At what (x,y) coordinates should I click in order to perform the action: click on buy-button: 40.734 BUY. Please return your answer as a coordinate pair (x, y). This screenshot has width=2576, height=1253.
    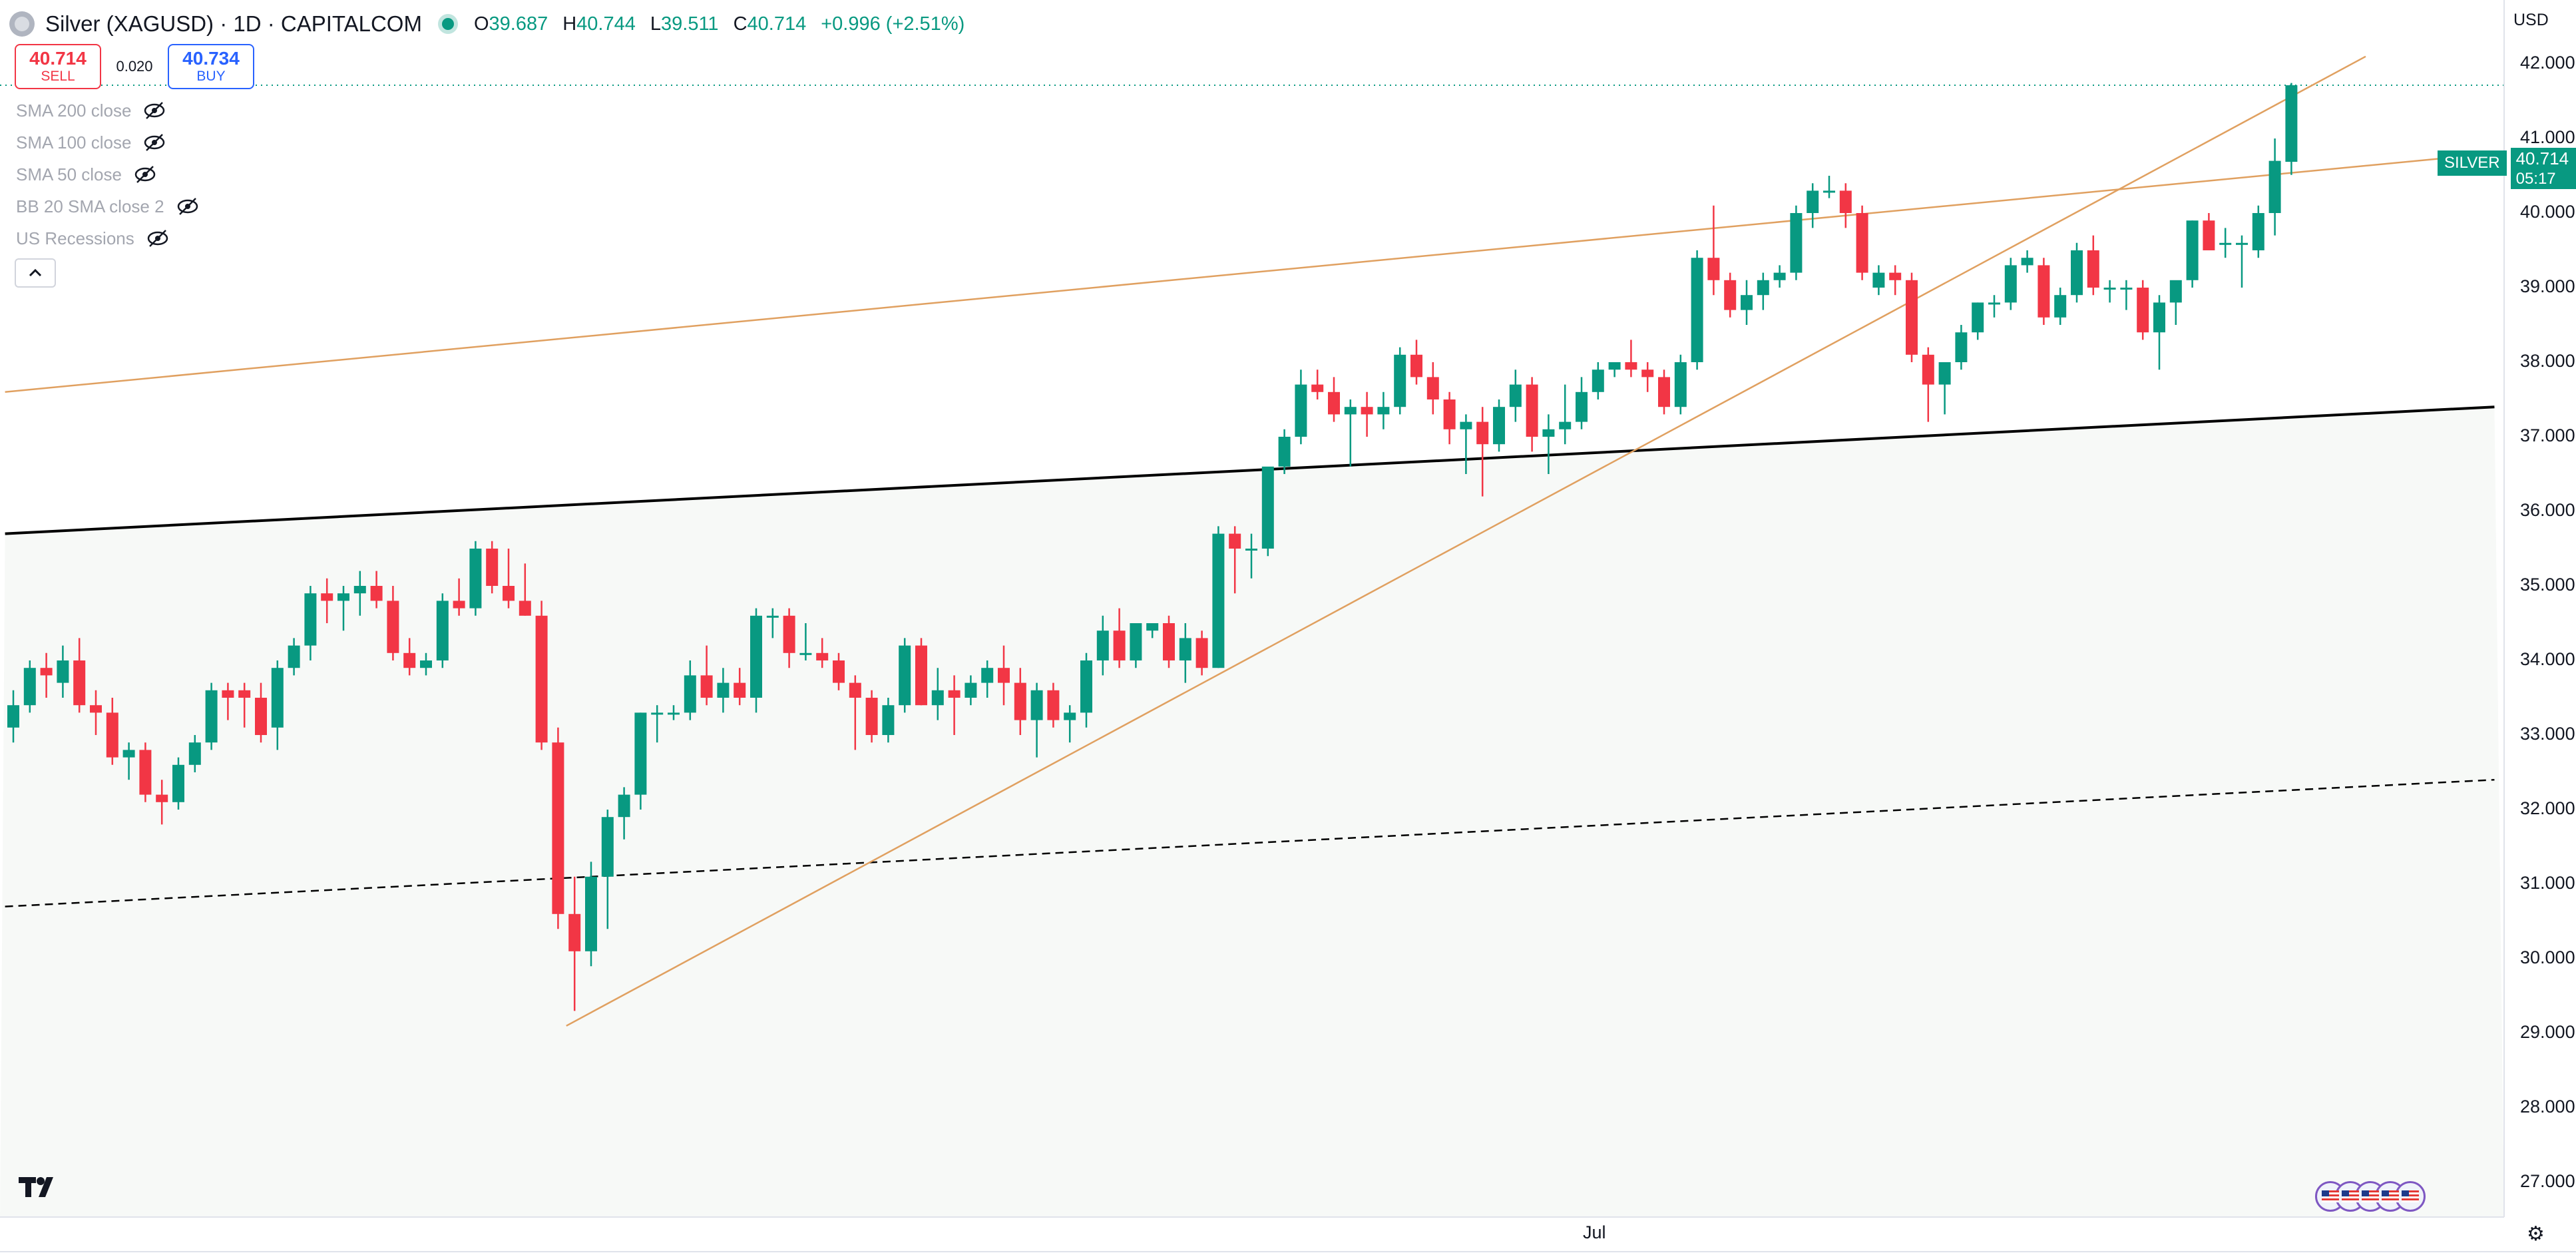
    Looking at the image, I should click on (211, 66).